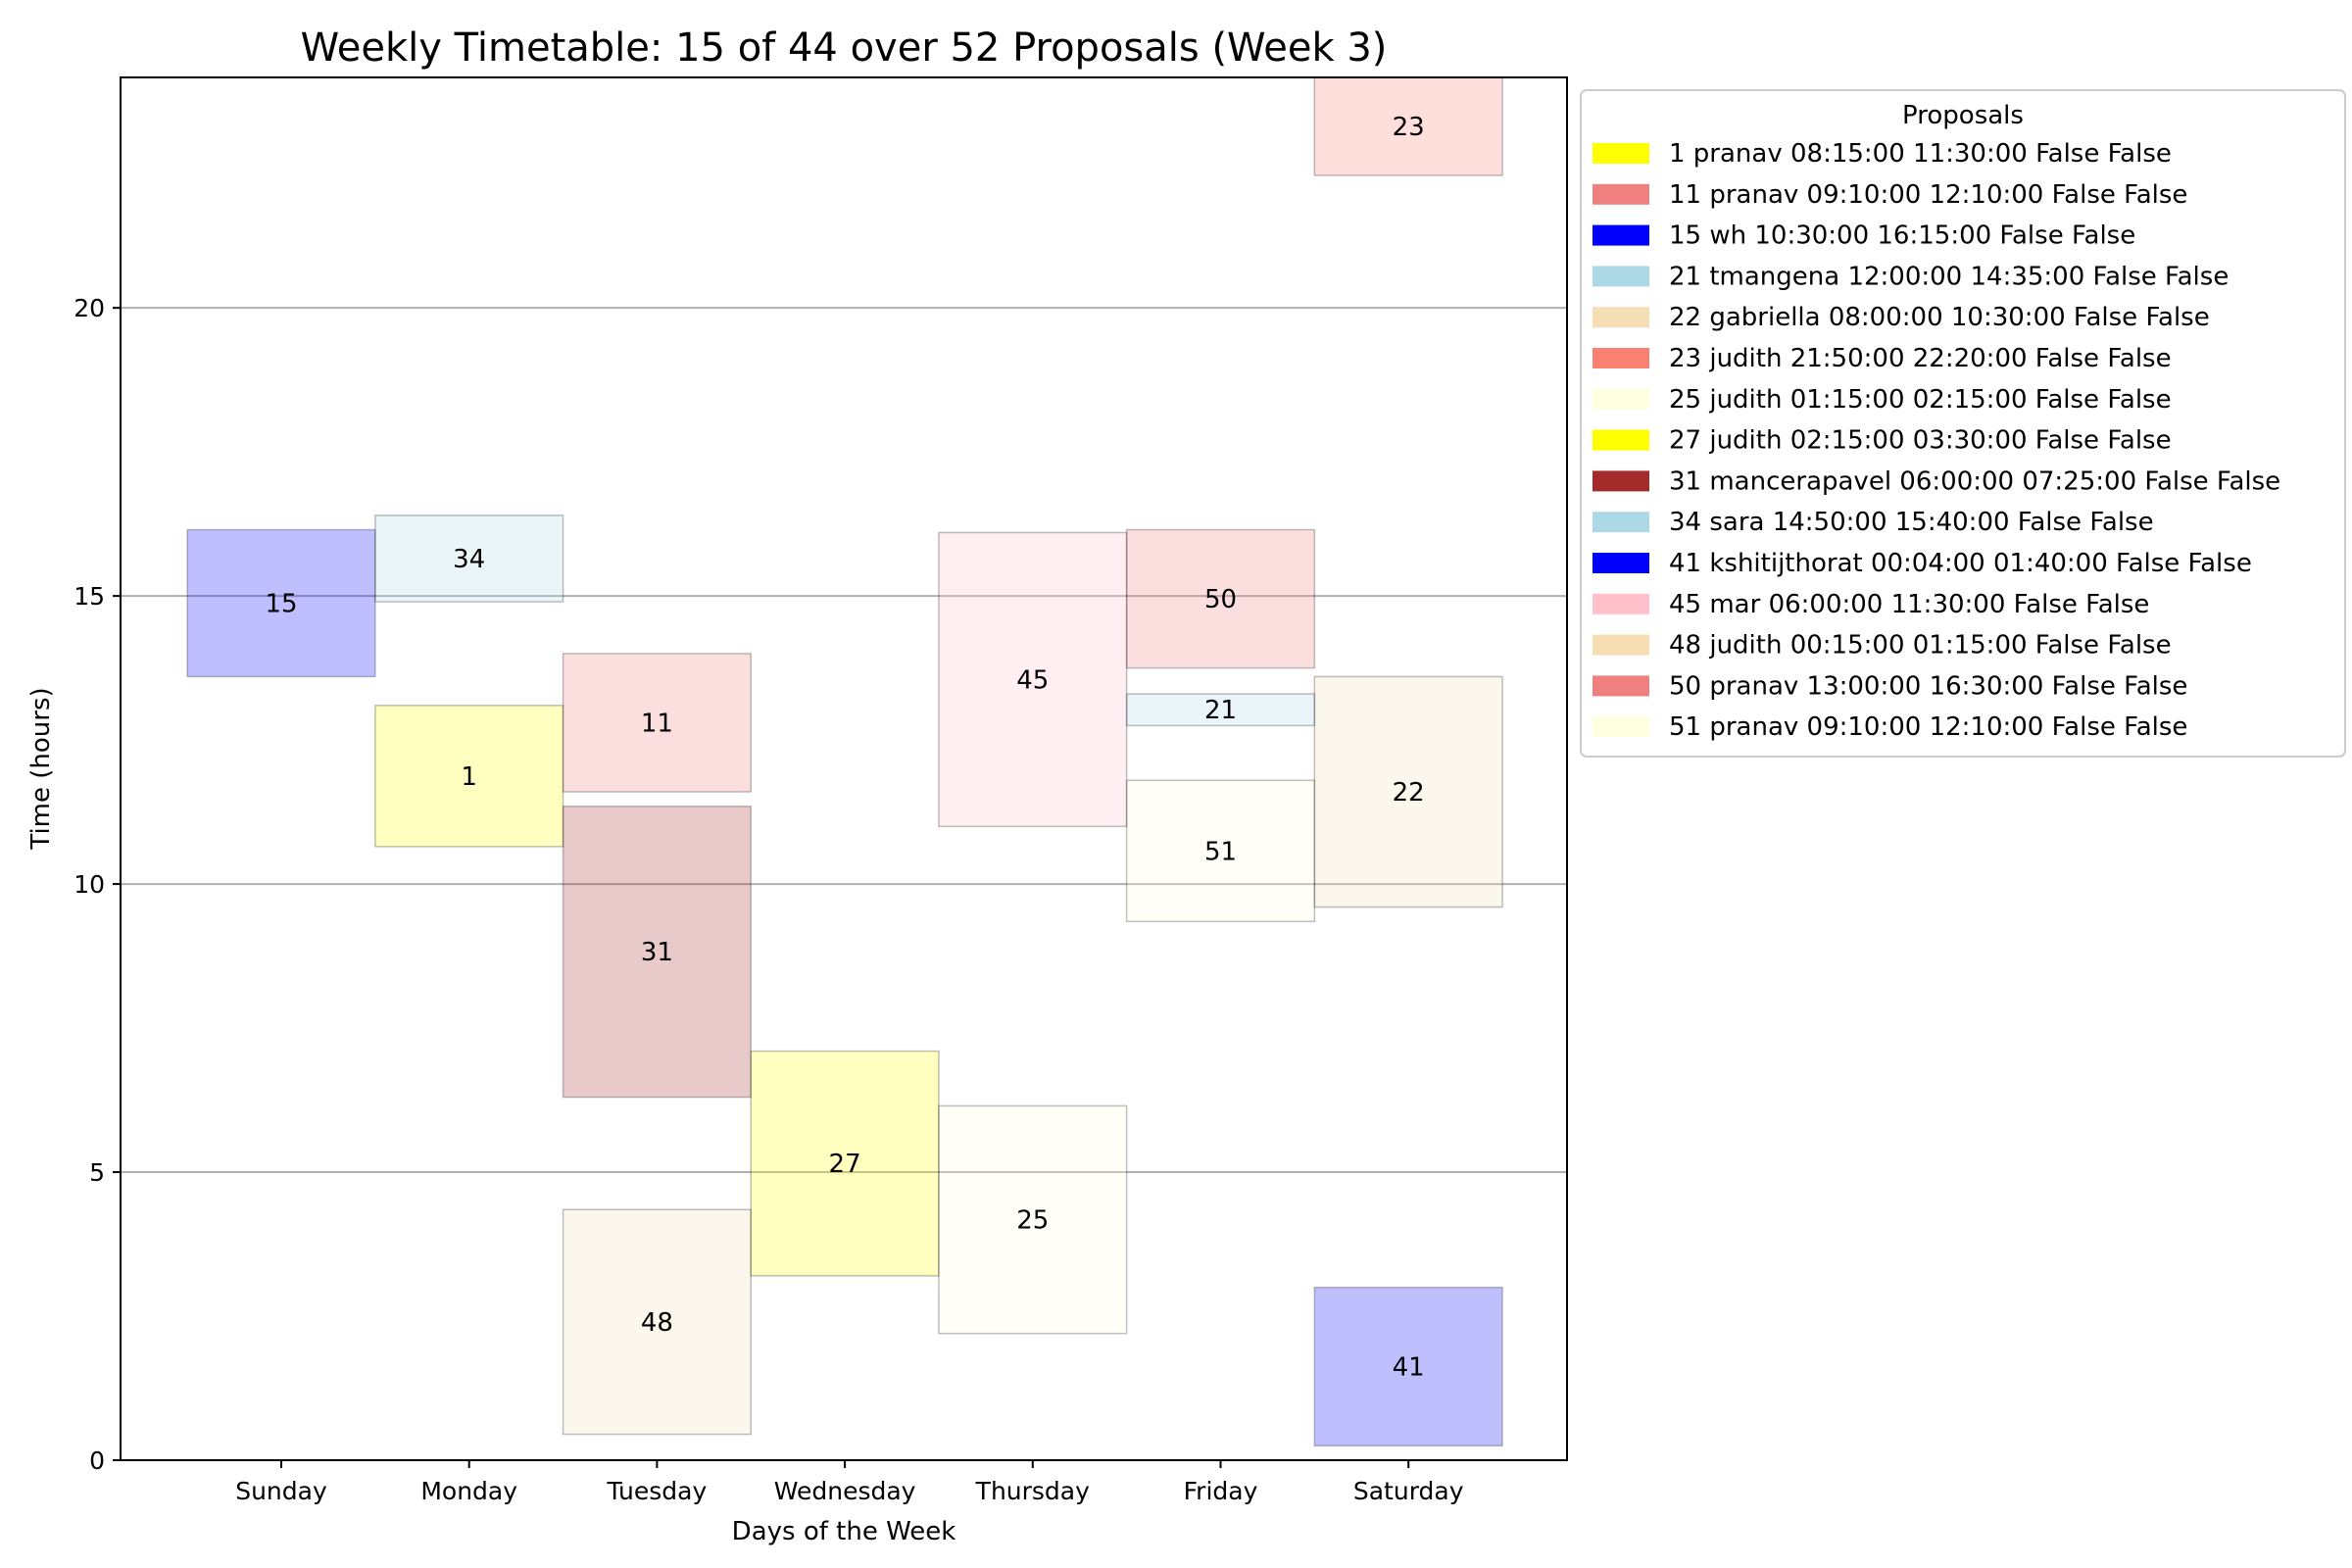 Image resolution: width=2352 pixels, height=1568 pixels. What do you see at coordinates (1920, 400) in the screenshot?
I see `legend-entry-label: 25 judith 01:15:00 02:15:00 False False` at bounding box center [1920, 400].